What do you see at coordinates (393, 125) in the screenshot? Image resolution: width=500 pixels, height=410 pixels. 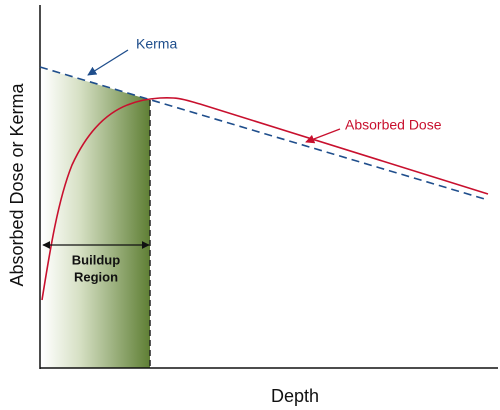 I see `dose-label: Absorbed Dose` at bounding box center [393, 125].